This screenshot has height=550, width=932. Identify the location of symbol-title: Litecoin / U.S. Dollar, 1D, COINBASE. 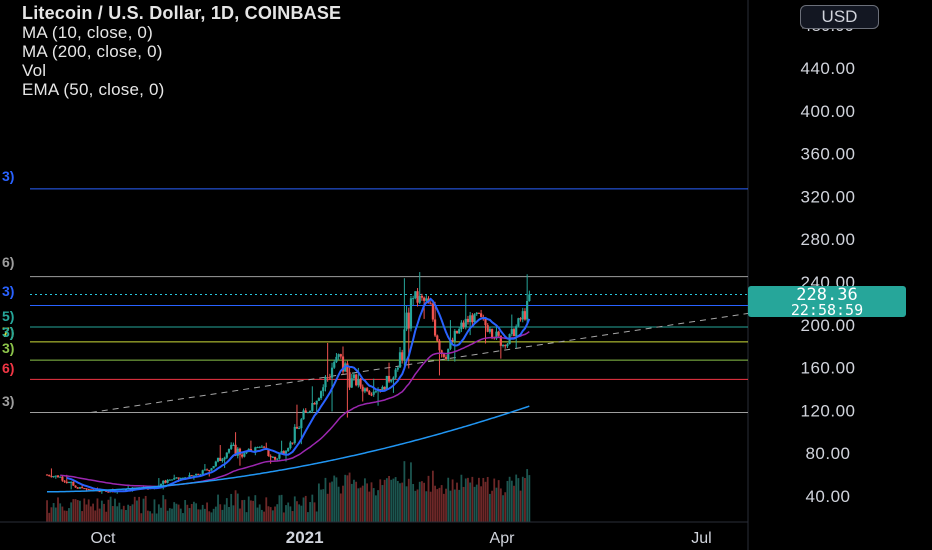
(182, 13).